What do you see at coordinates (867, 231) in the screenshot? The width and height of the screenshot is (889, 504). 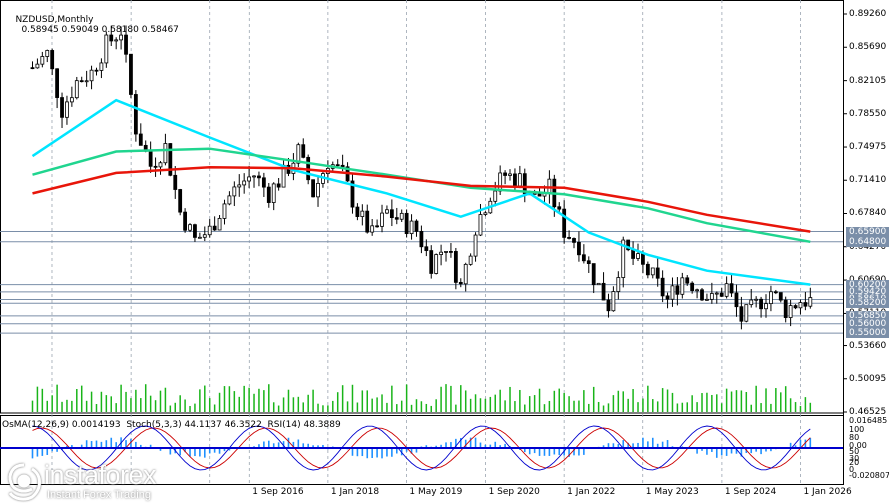 I see `level-price-tag: 0.65900` at bounding box center [867, 231].